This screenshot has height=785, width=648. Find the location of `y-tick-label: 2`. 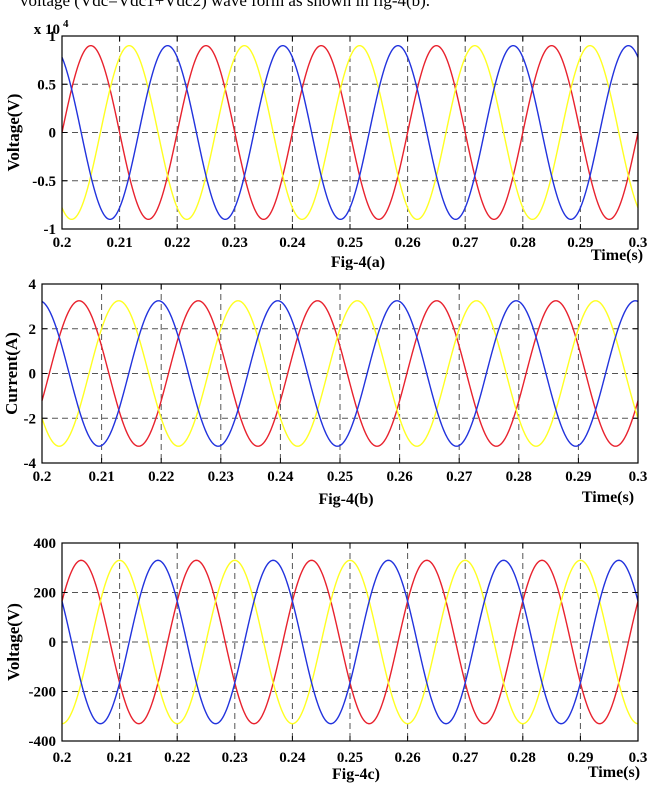

y-tick-label: 2 is located at coordinates (33, 330).